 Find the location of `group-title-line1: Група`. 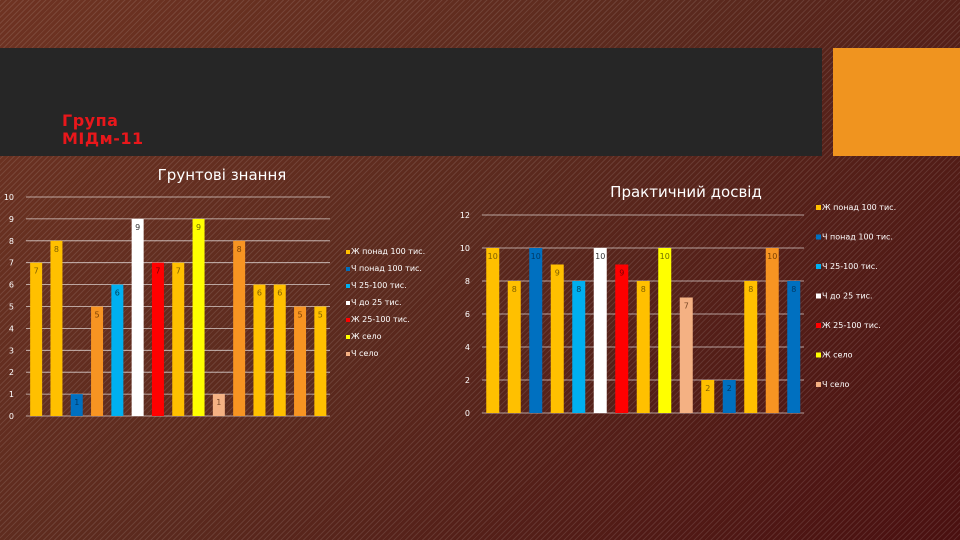

group-title-line1: Група is located at coordinates (90, 120).